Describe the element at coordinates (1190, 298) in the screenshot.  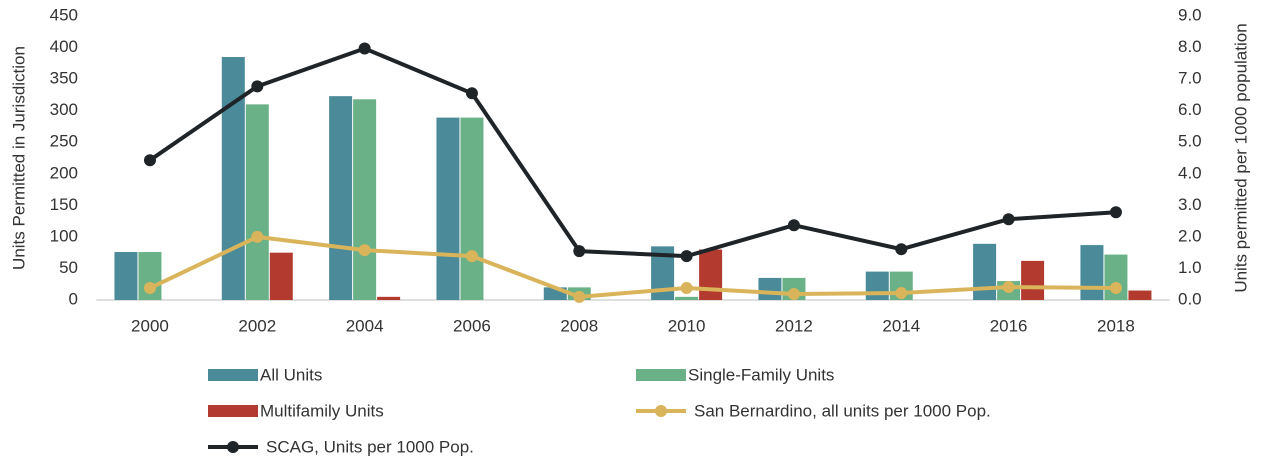
I see `y2-tick-label: 0.0` at that location.